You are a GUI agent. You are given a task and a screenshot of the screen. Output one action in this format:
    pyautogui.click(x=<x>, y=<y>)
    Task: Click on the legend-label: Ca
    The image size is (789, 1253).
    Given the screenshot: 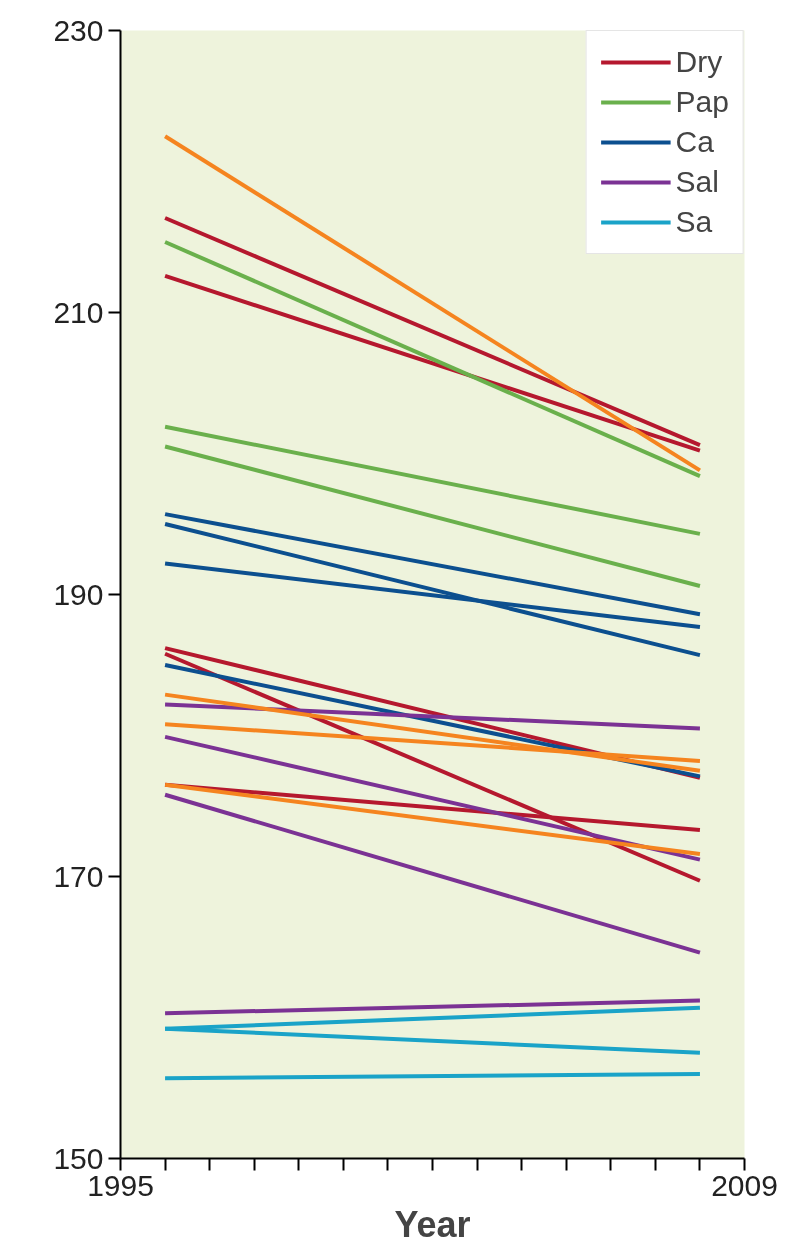 What is the action you would take?
    pyautogui.click(x=694, y=142)
    